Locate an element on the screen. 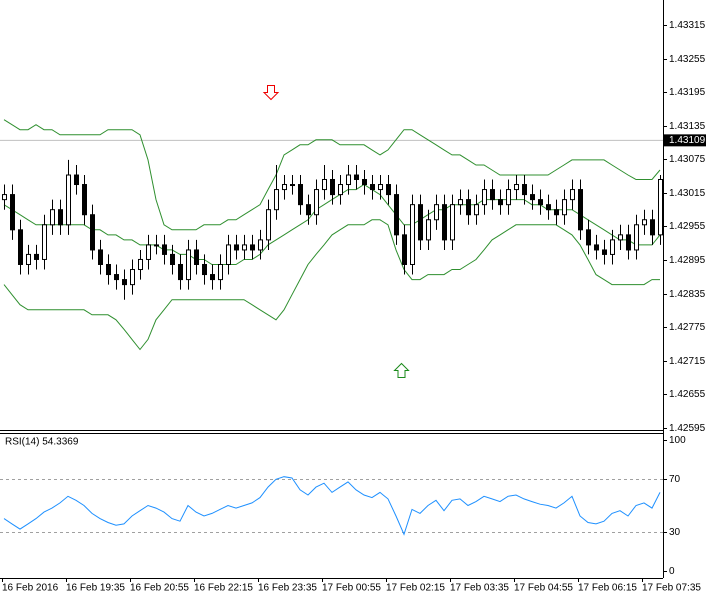 Image resolution: width=706 pixels, height=596 pixels. buy-arrow is located at coordinates (401, 370).